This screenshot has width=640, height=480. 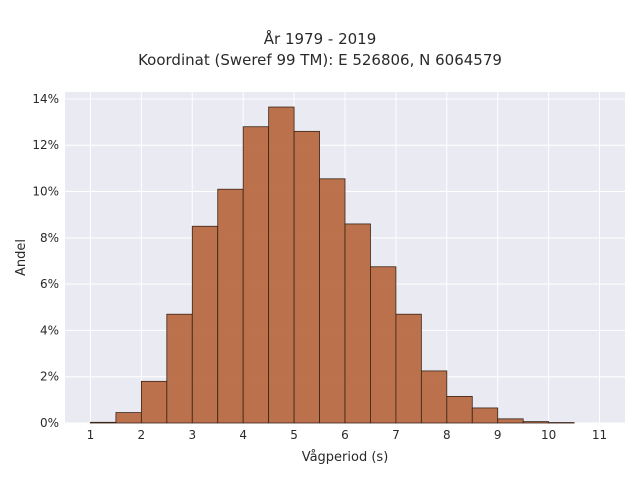 I want to click on x-tick-label: 7, so click(x=396, y=435).